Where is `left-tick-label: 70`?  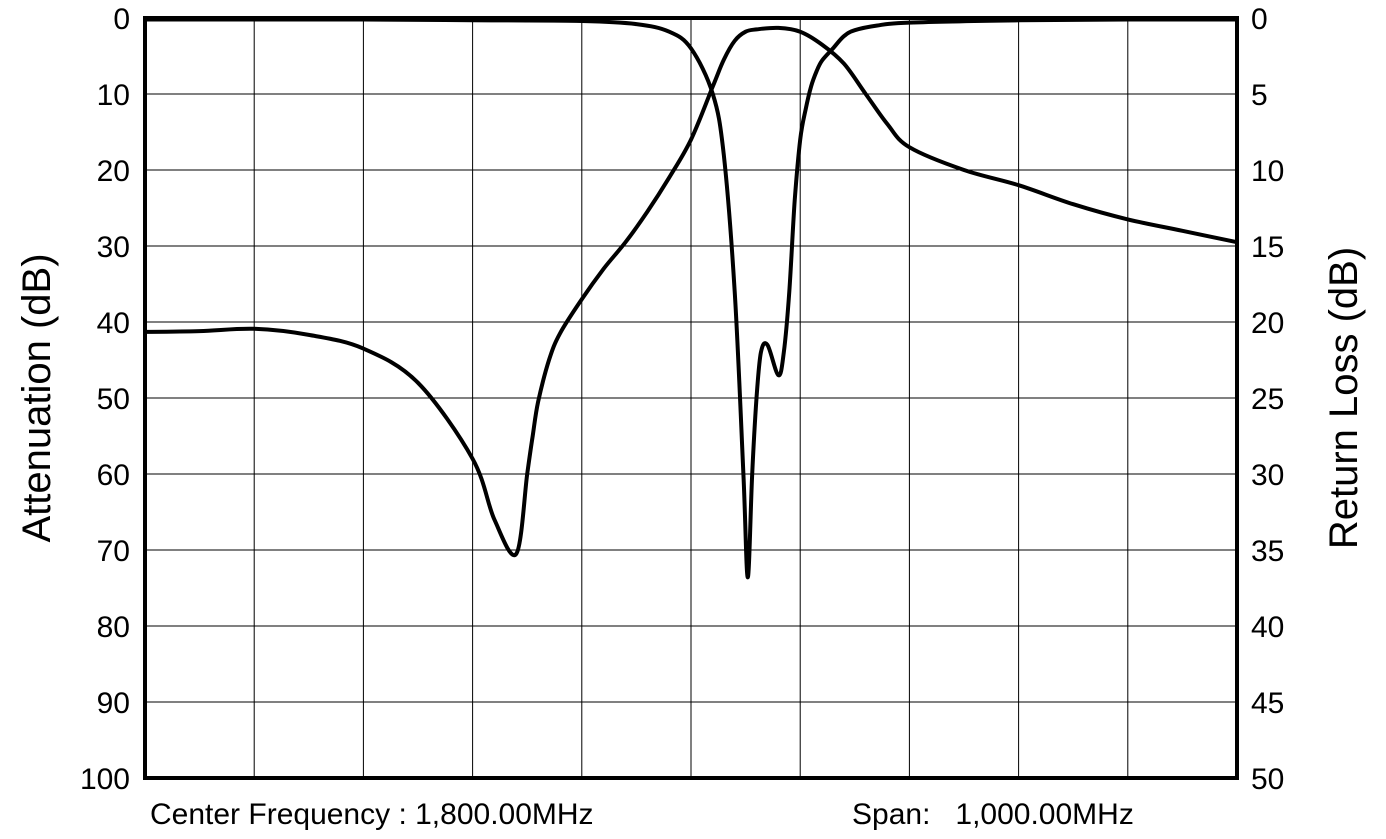 left-tick-label: 70 is located at coordinates (113, 551).